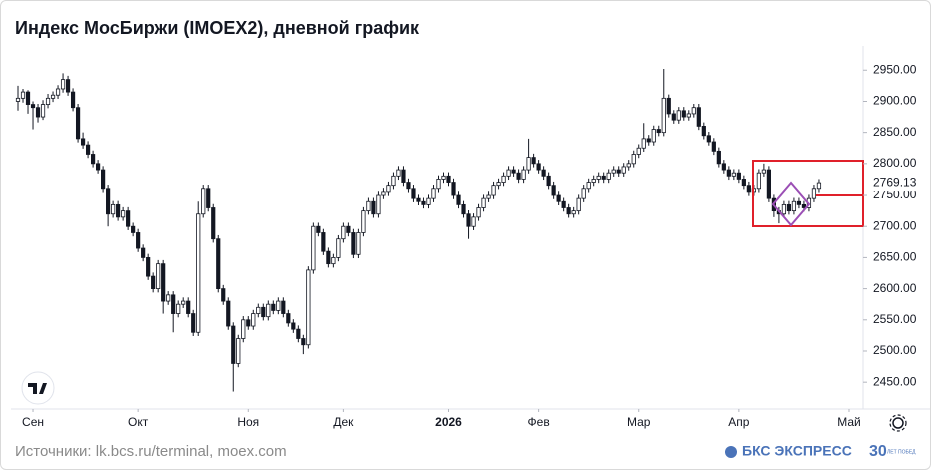 This screenshot has height=470, width=931. Describe the element at coordinates (895, 163) in the screenshot. I see `y-tick-label: 2800.00` at that location.